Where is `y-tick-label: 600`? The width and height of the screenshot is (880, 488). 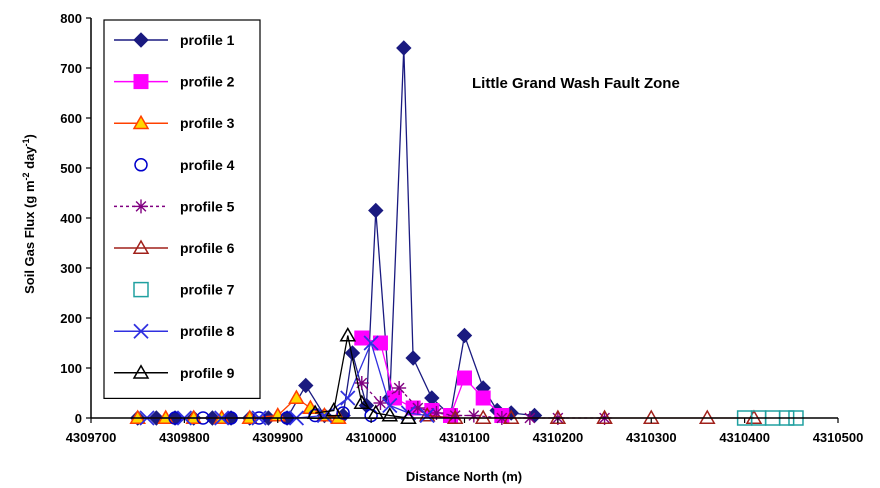
y-tick-label: 600 is located at coordinates (71, 118).